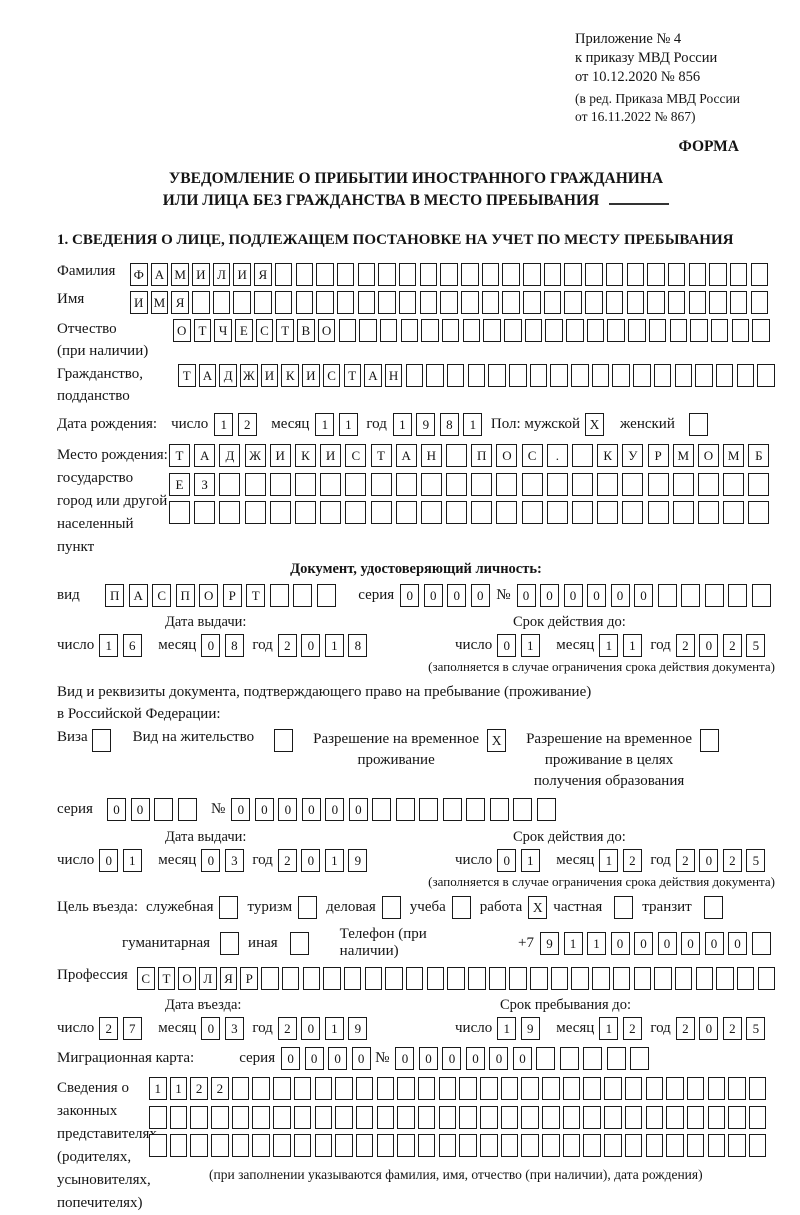 The width and height of the screenshot is (800, 1215). Describe the element at coordinates (242, 274) in the screenshot. I see `form-cell: И` at that location.